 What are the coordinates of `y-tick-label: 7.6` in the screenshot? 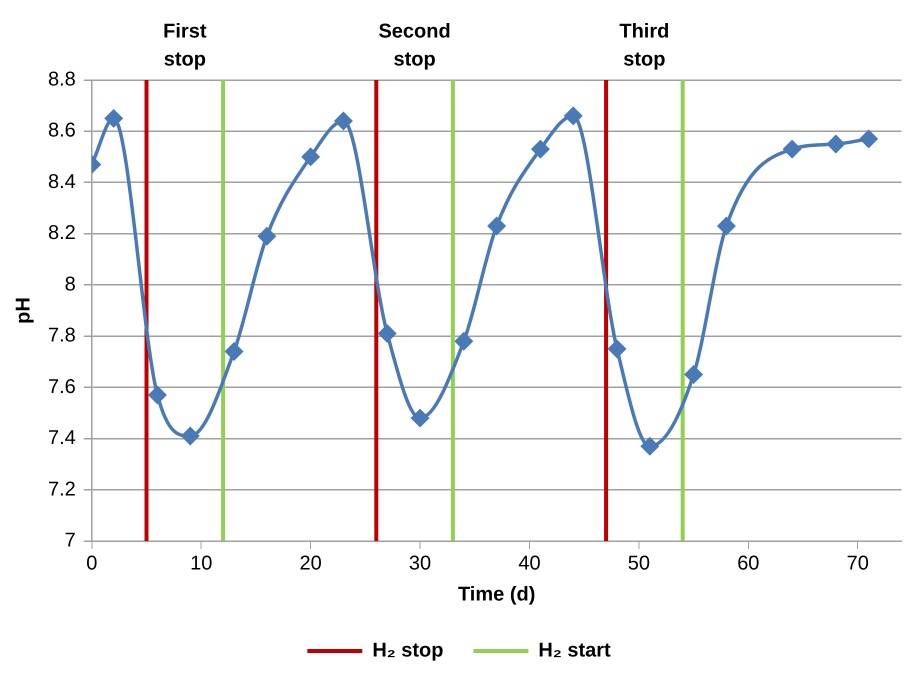 It's located at (62, 387).